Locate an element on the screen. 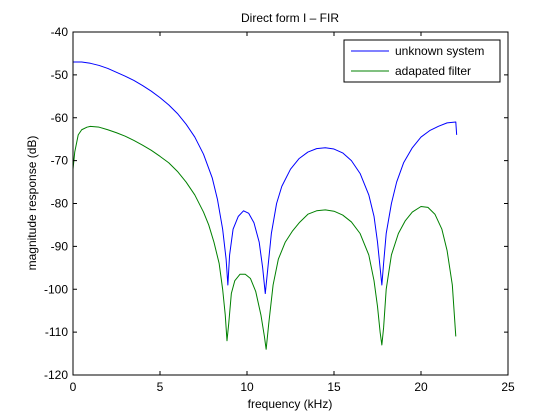 This screenshot has width=560, height=420. x-tick-label: 20 is located at coordinates (421, 387).